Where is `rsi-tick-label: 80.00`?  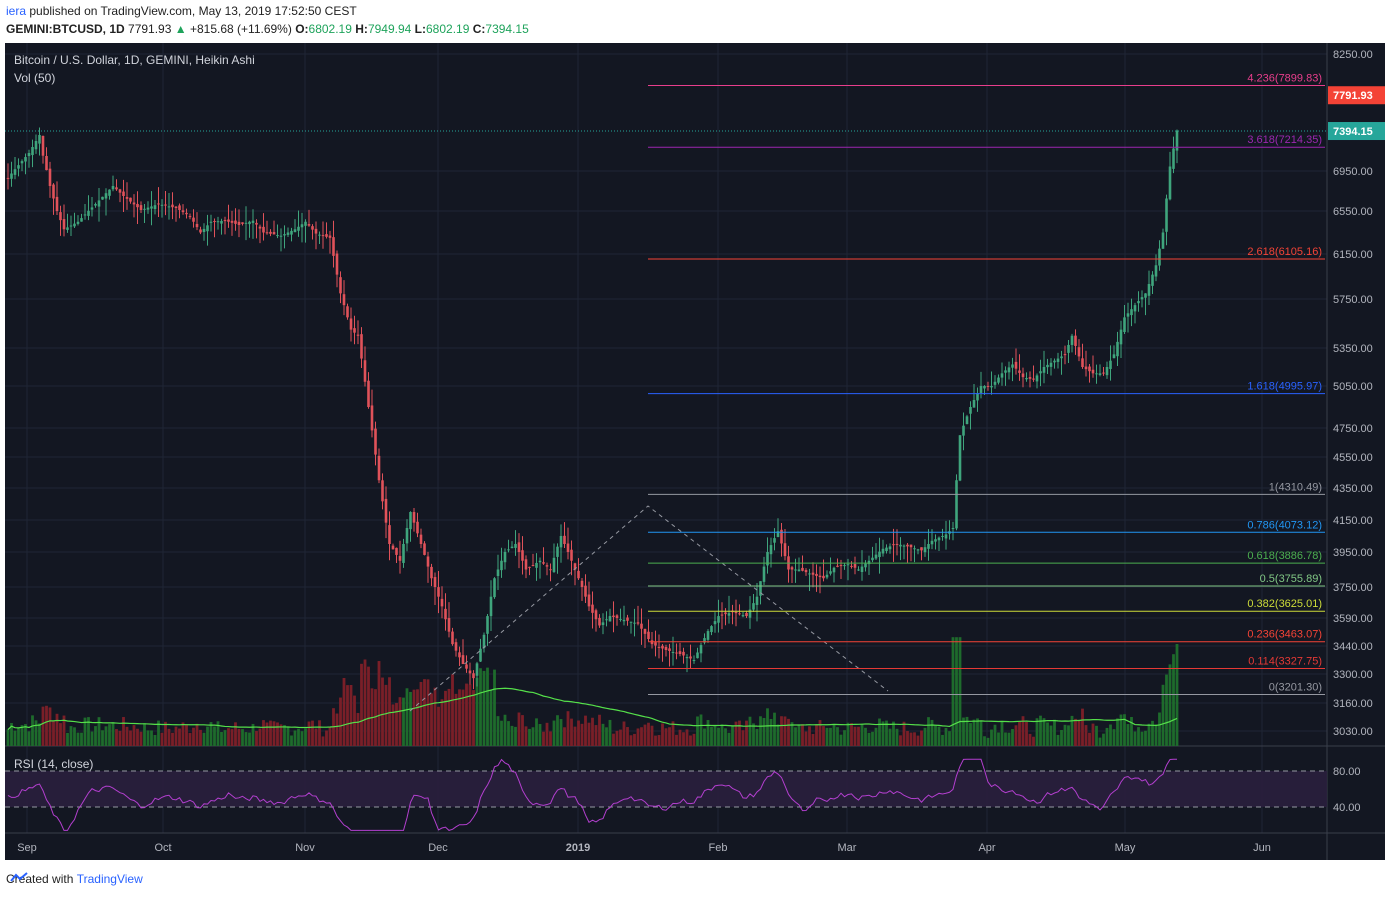 rsi-tick-label: 80.00 is located at coordinates (1347, 772).